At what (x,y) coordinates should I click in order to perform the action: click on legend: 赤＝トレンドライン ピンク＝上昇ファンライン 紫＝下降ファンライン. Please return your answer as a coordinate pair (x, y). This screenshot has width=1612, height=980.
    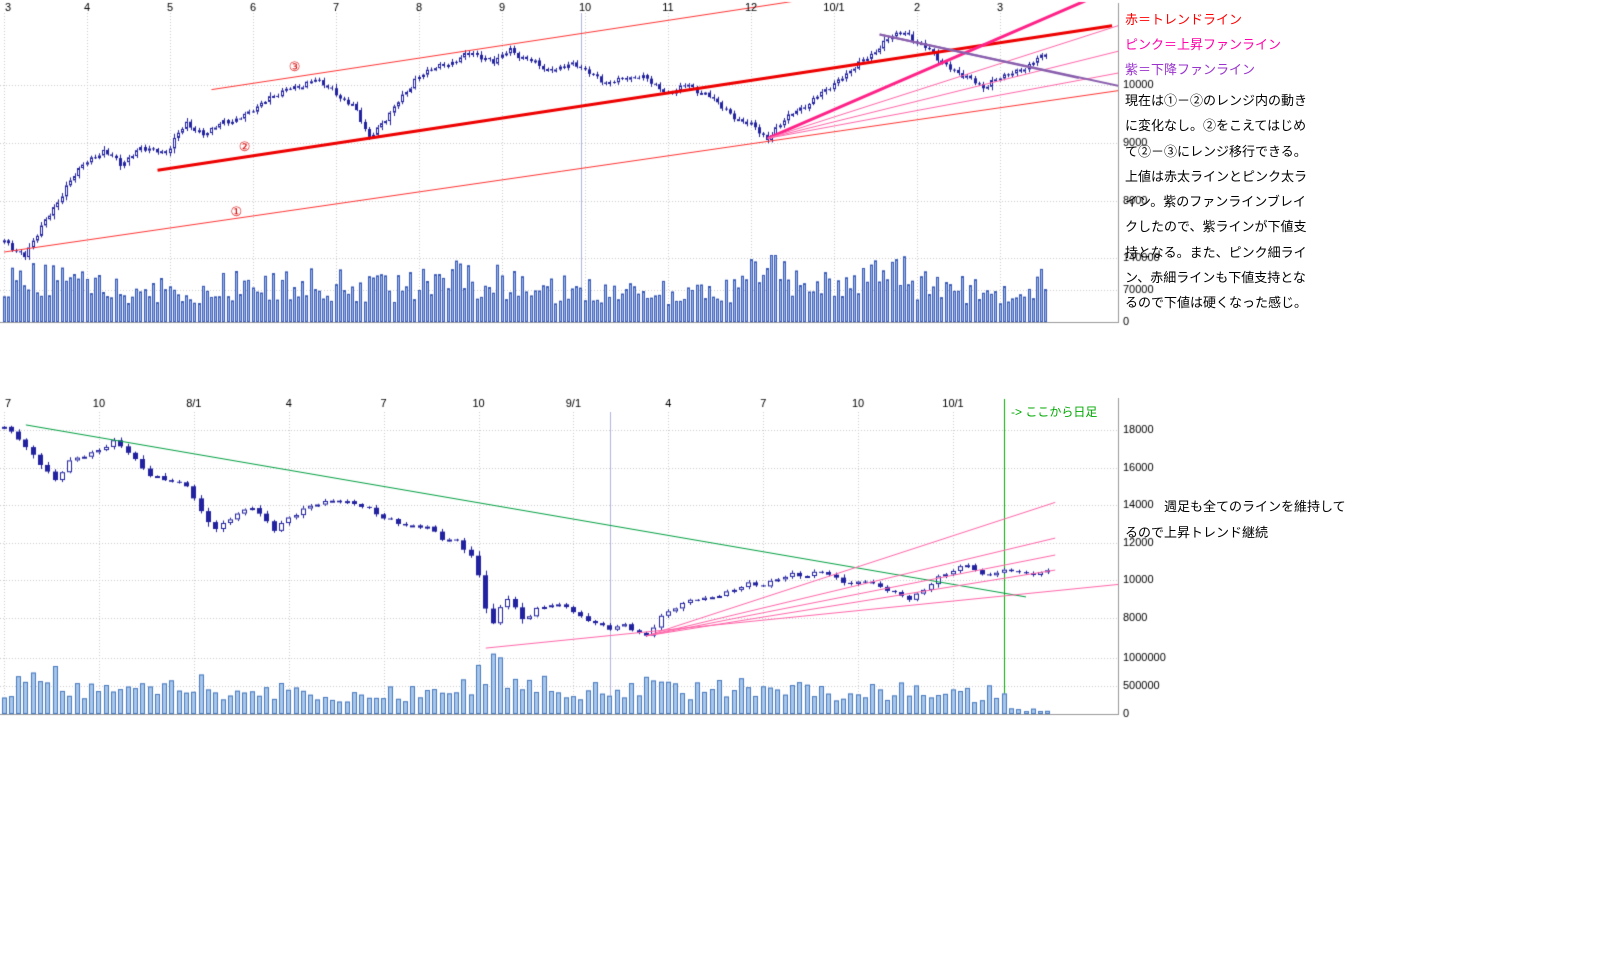
    Looking at the image, I should click on (1203, 44).